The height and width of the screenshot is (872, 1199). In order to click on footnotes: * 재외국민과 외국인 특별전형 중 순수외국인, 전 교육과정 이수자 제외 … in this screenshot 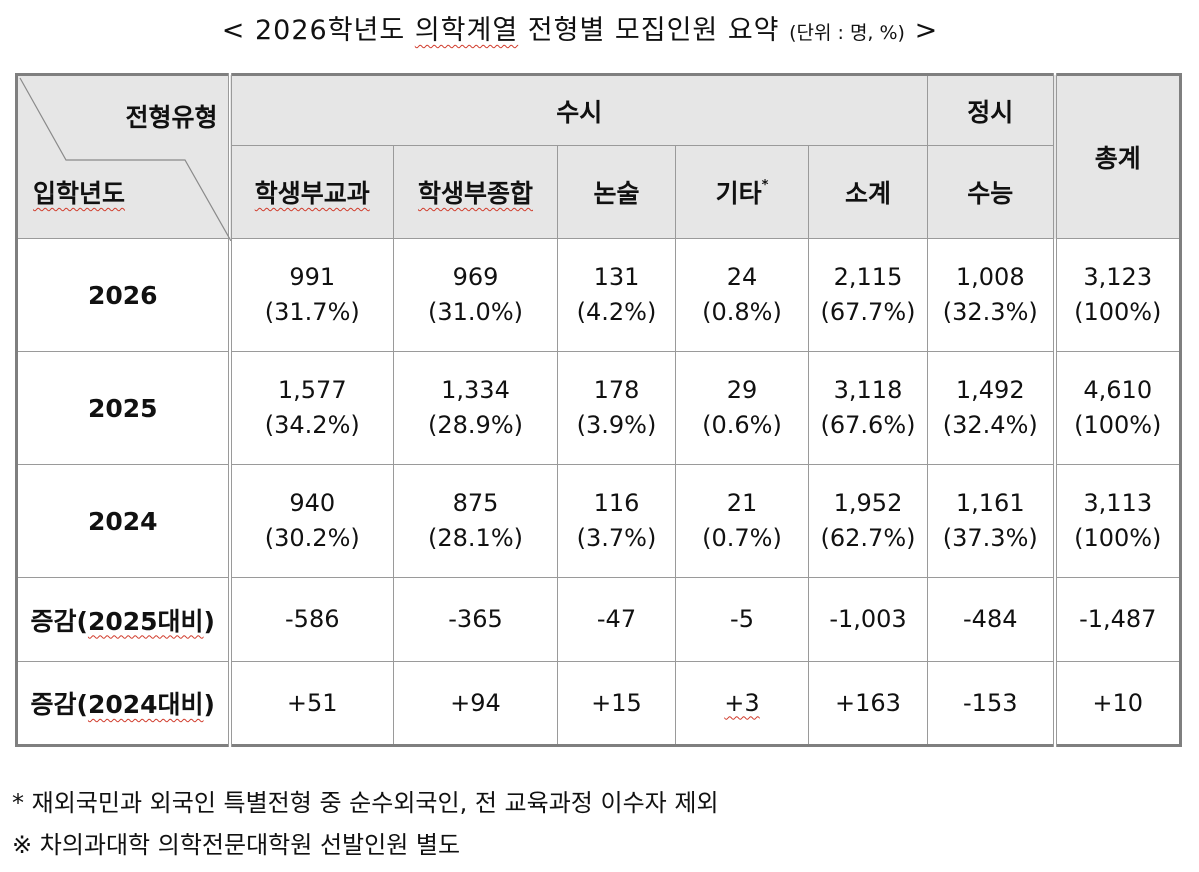, I will do `click(365, 824)`.